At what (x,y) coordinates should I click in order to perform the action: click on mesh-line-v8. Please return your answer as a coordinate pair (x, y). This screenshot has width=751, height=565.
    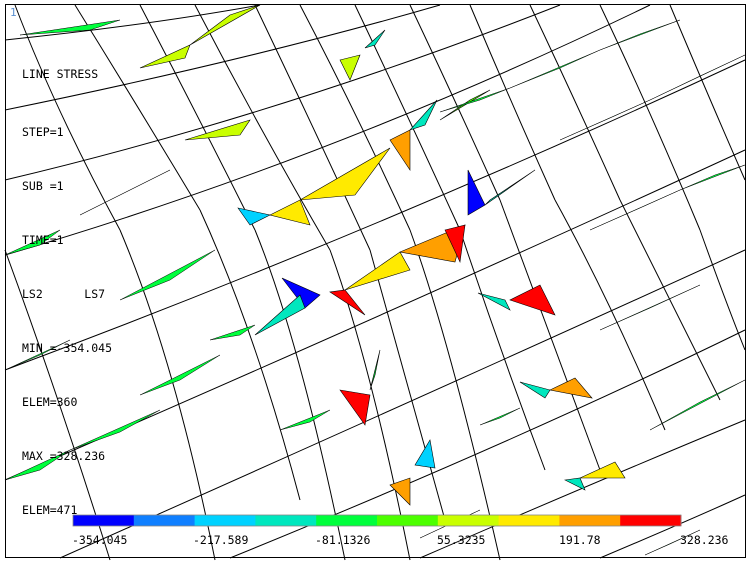
    Looking at the image, I should click on (455, 102).